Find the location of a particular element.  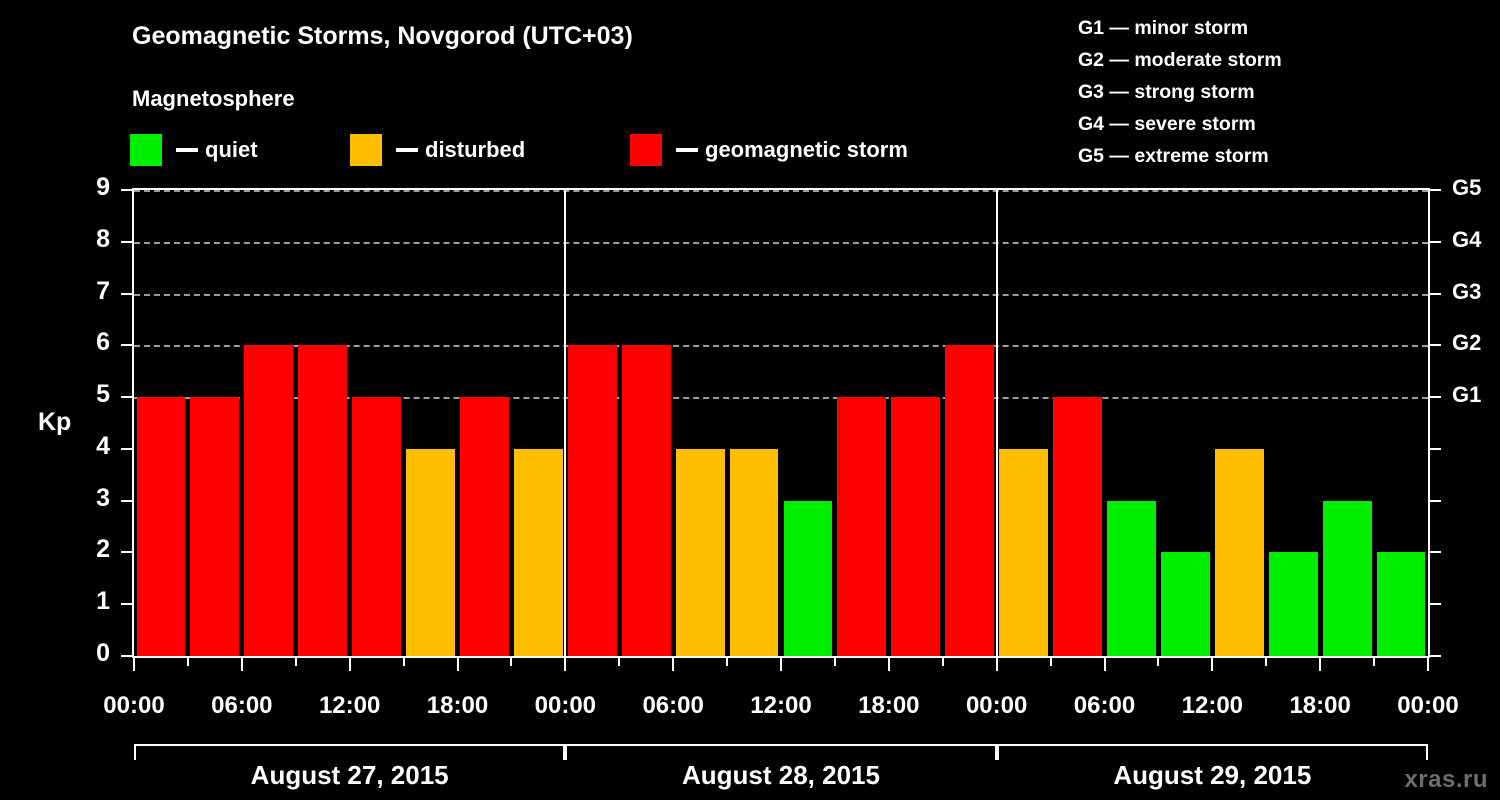

day-separator is located at coordinates (996, 423).